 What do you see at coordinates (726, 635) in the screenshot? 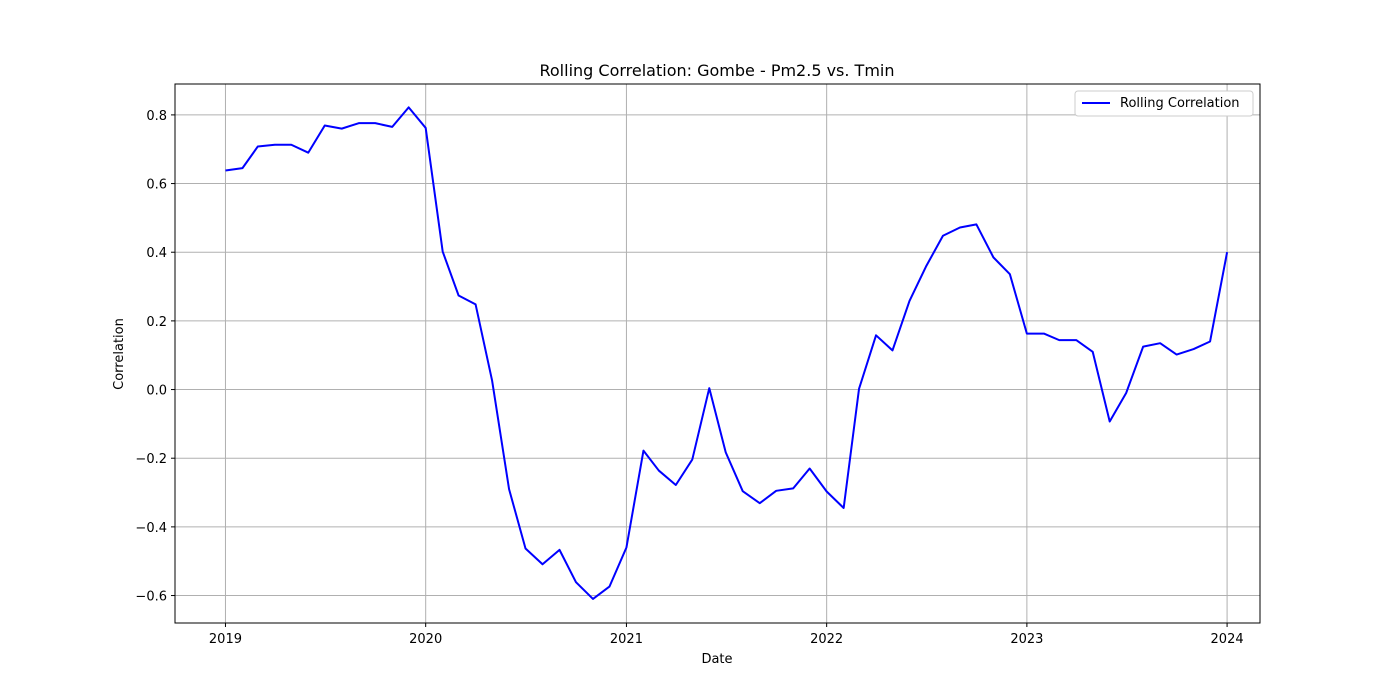
I see `x-axis: 2019 2020 2021 2022 2023 2024` at bounding box center [726, 635].